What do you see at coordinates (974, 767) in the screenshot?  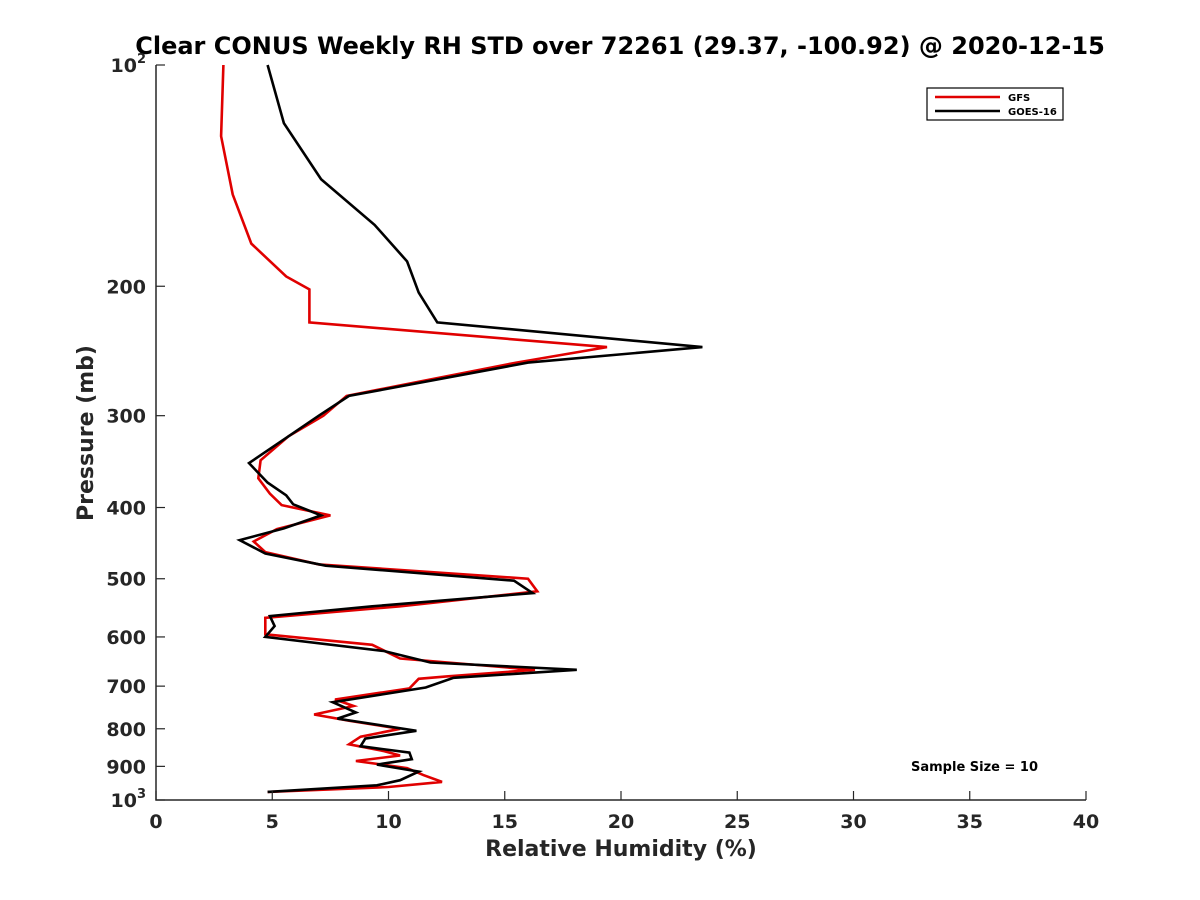 I see `sample-size-annotation: Sample Size = 10` at bounding box center [974, 767].